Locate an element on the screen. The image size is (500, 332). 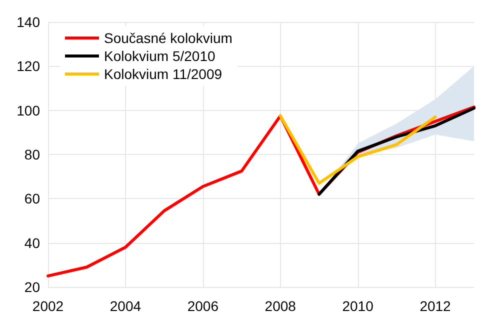
legend-label: Kolokvium 5/2010 is located at coordinates (160, 56).